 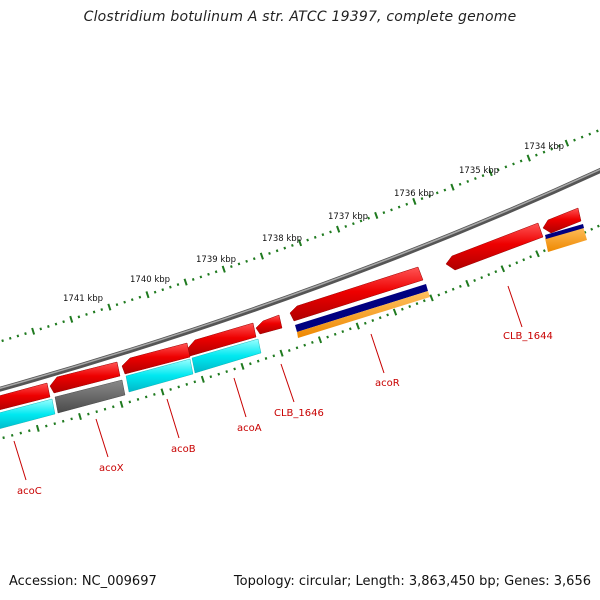 What do you see at coordinates (25, 396) in the screenshot?
I see `gene-arrow-acoC` at bounding box center [25, 396].